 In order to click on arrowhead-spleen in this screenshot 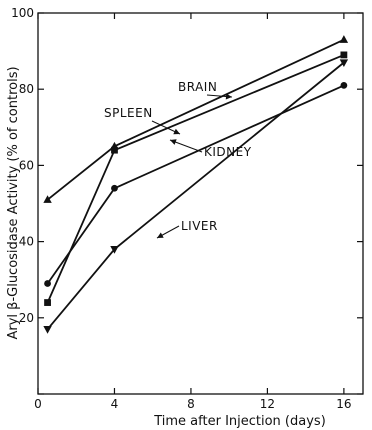, I will do `click(176, 131)`.